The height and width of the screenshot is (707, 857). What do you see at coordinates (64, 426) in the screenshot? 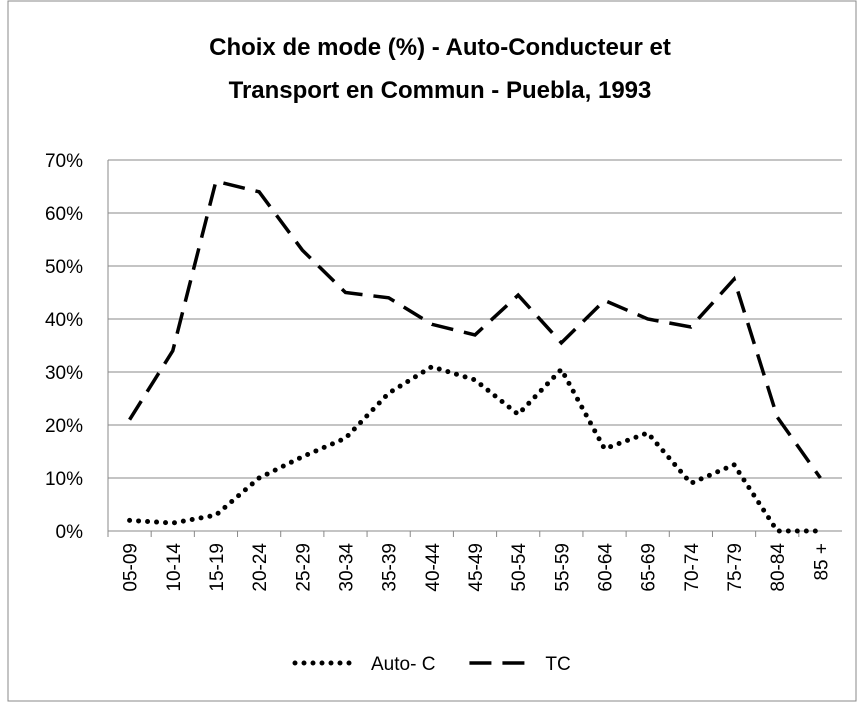
I see `y-tick-label: 20%` at bounding box center [64, 426].